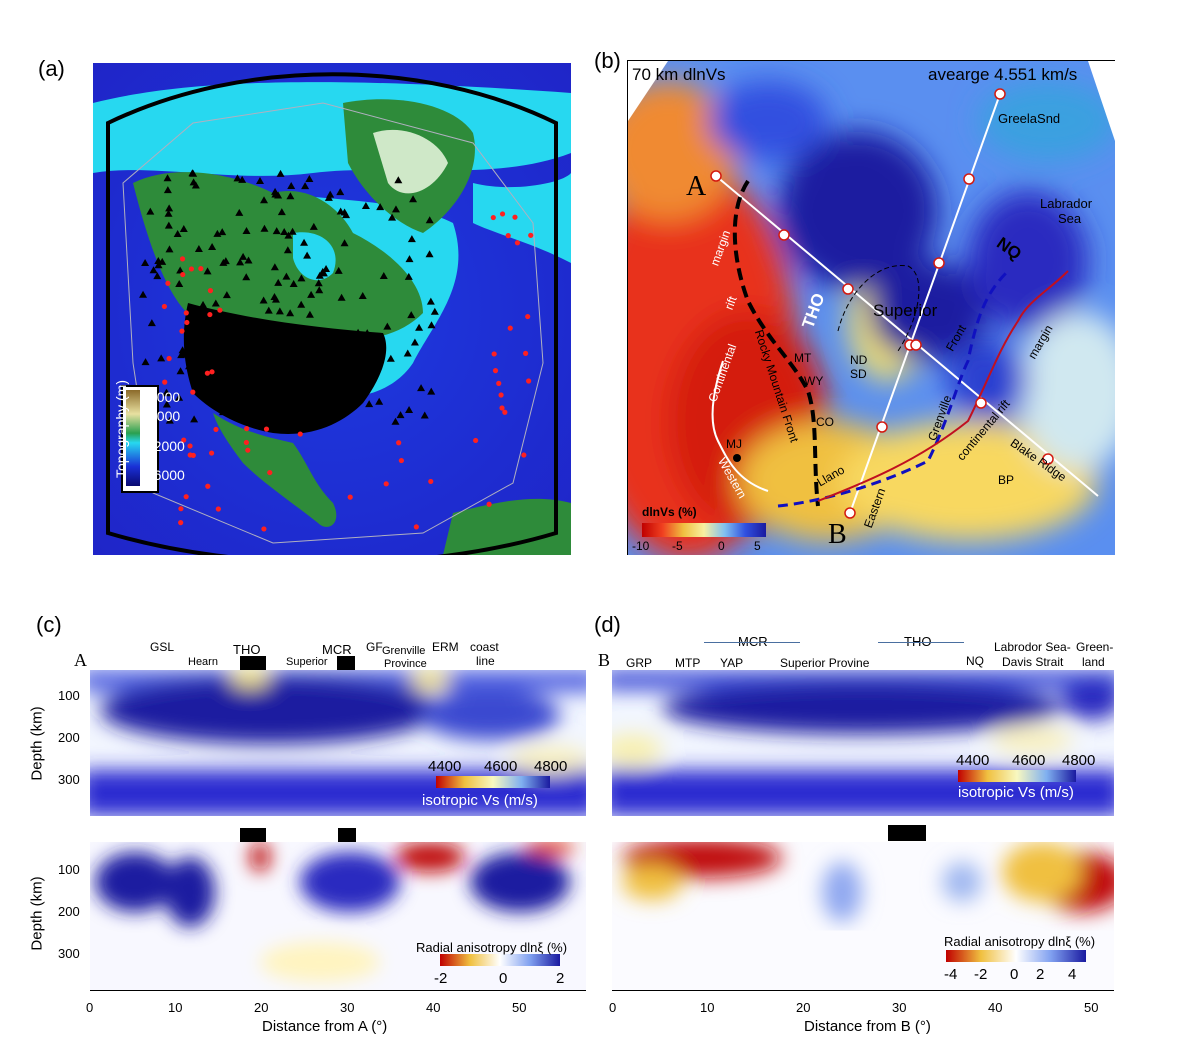 This screenshot has height=1063, width=1178. Describe the element at coordinates (445, 766) in the screenshot. I see `vs-colorbar-c-tick-1: 4400` at that location.